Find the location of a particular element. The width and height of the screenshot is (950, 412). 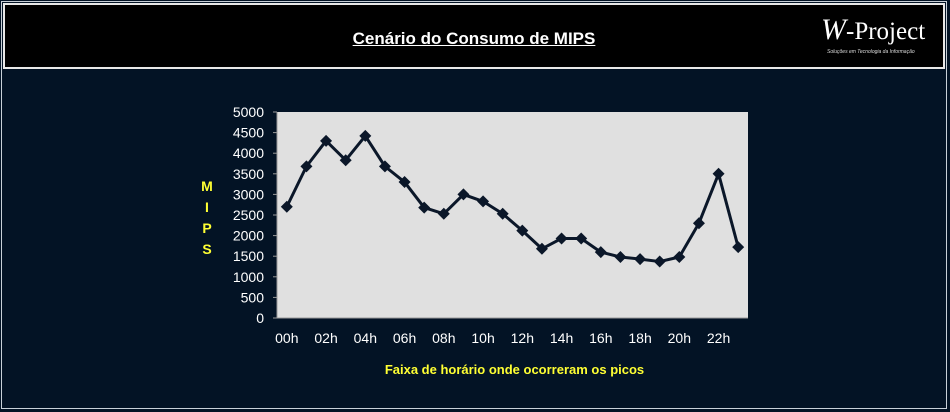

x-tick-label: 14h is located at coordinates (561, 338).